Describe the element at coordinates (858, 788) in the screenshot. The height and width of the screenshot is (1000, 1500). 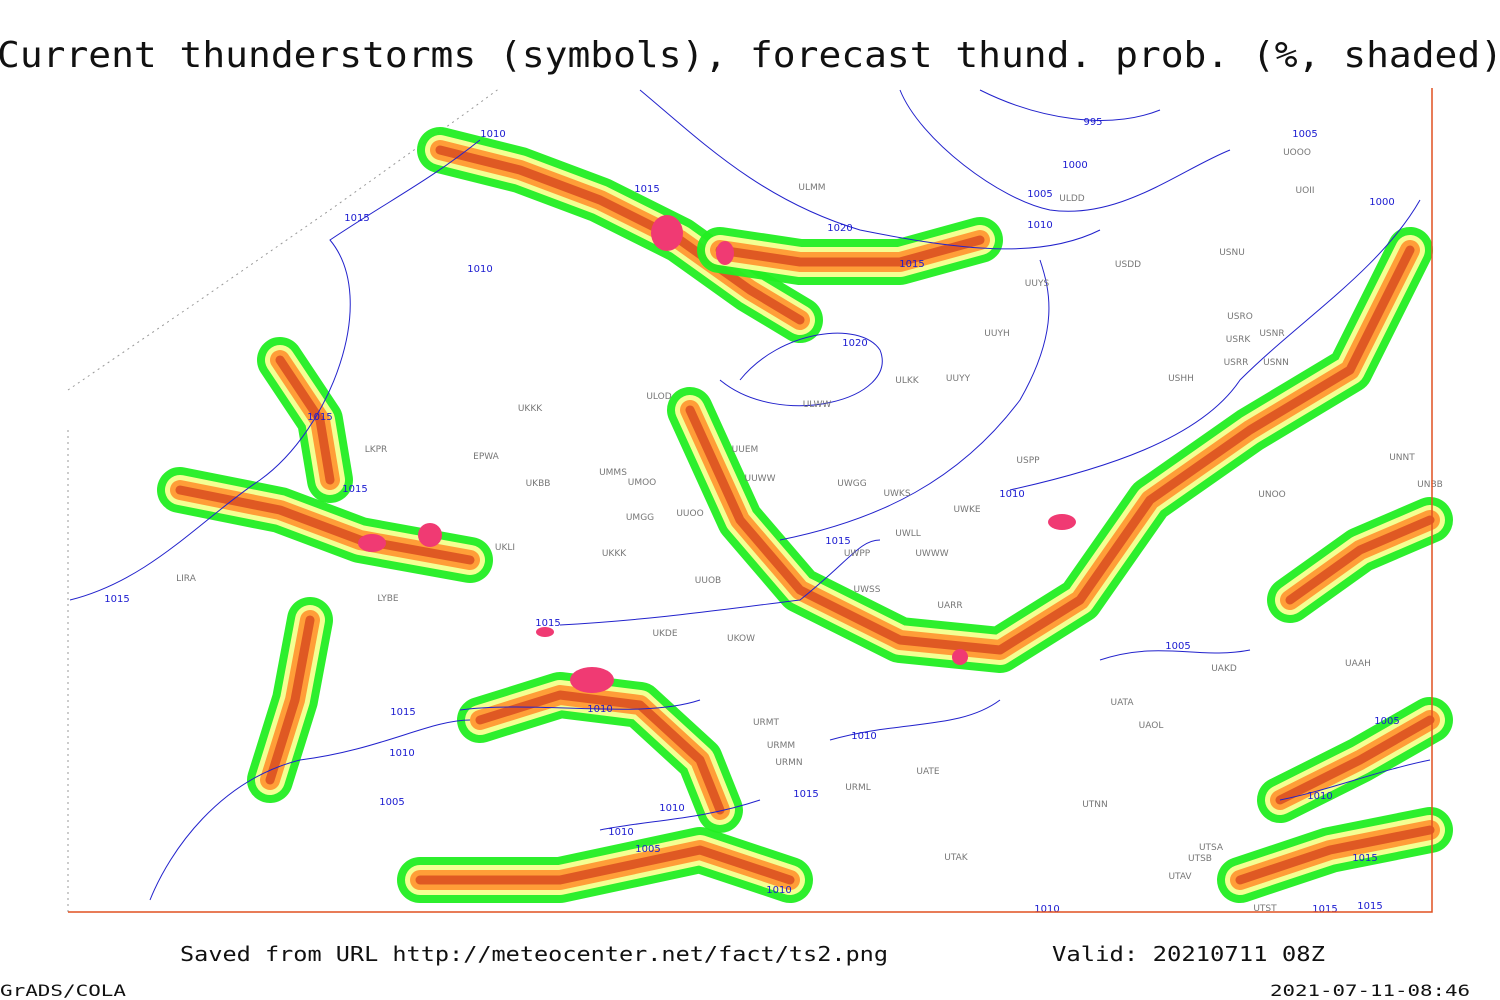
I see `station-code: URML` at that location.